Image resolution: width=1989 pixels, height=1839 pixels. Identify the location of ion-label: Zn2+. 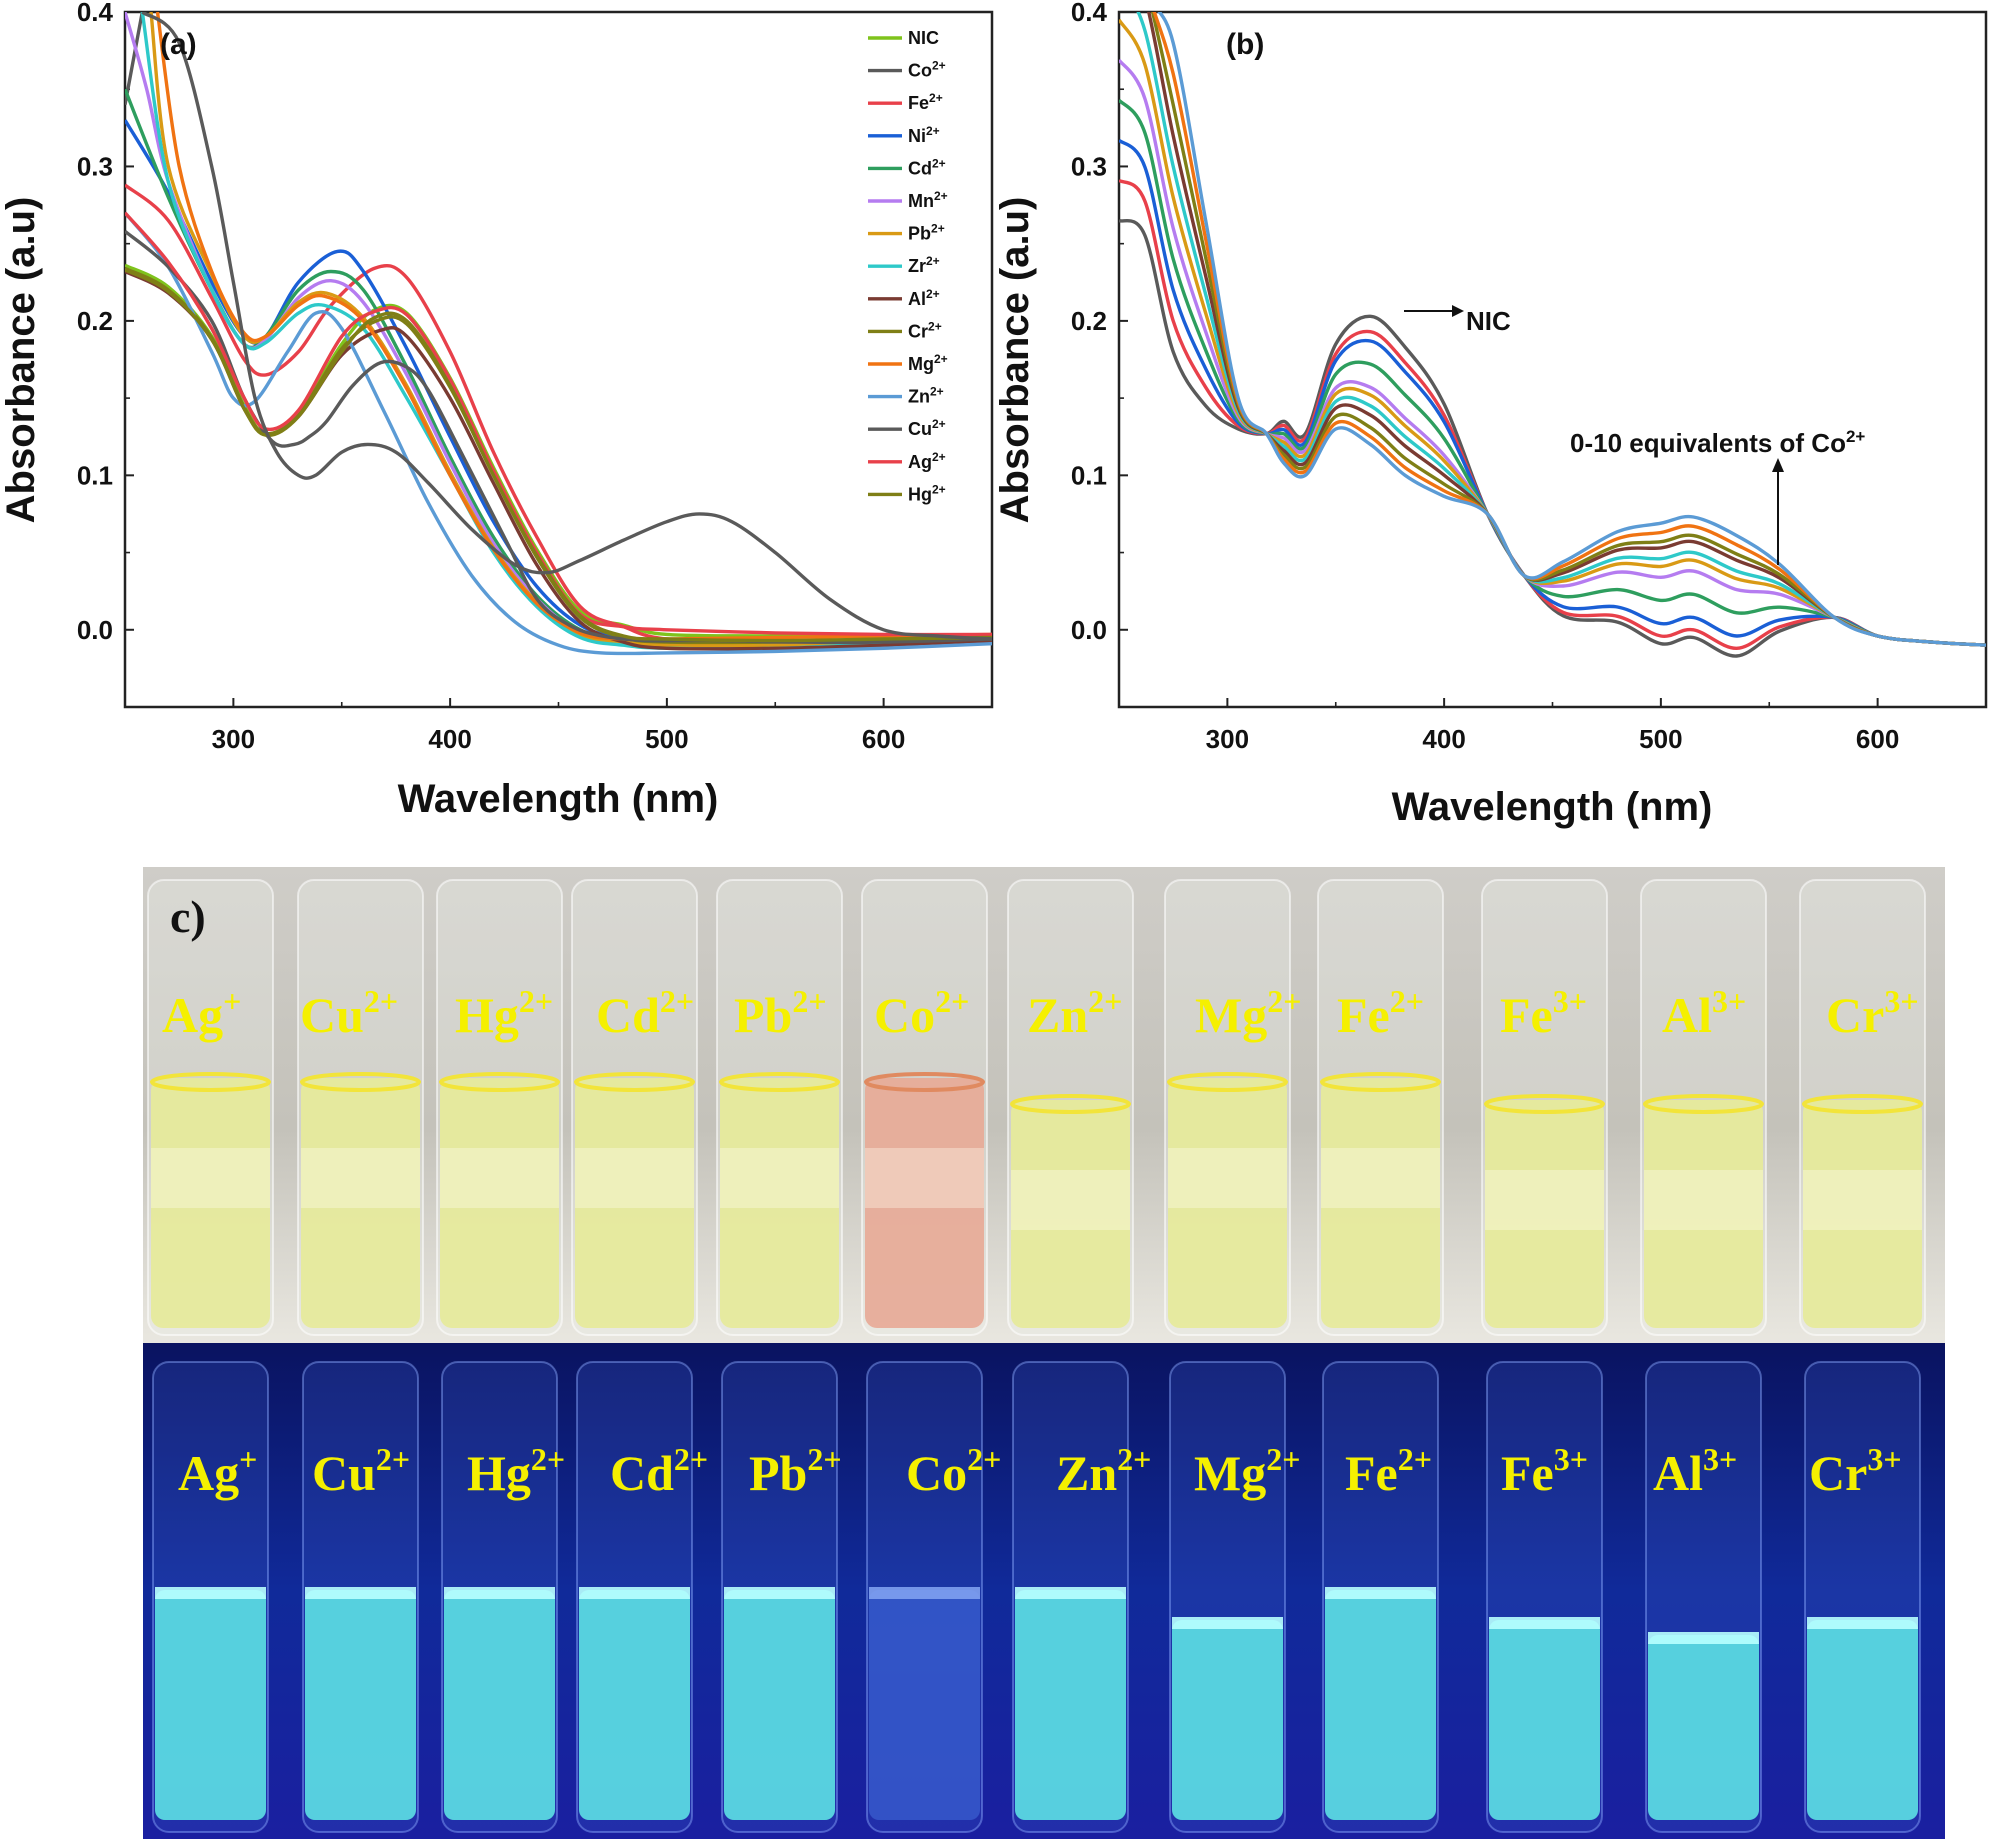
(1074, 1013).